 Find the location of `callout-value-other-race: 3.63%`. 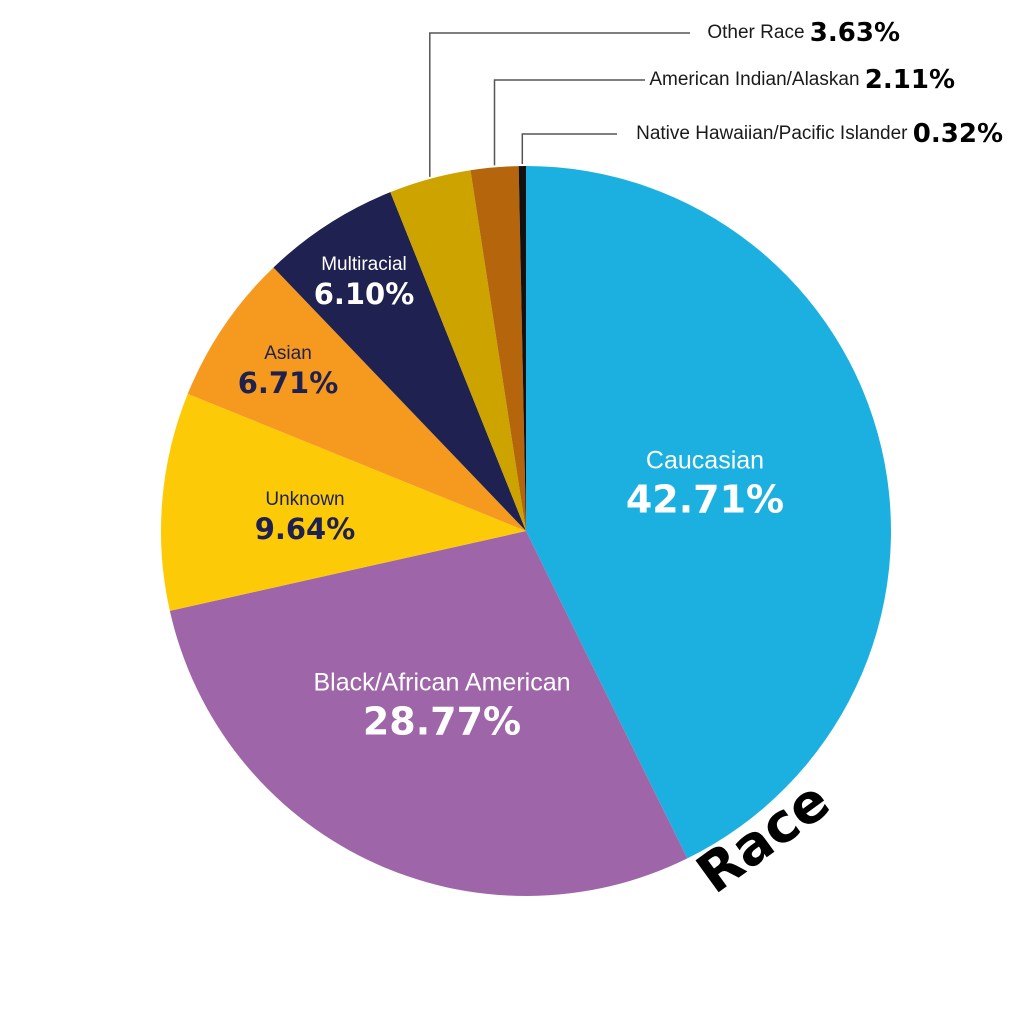

callout-value-other-race: 3.63% is located at coordinates (855, 33).